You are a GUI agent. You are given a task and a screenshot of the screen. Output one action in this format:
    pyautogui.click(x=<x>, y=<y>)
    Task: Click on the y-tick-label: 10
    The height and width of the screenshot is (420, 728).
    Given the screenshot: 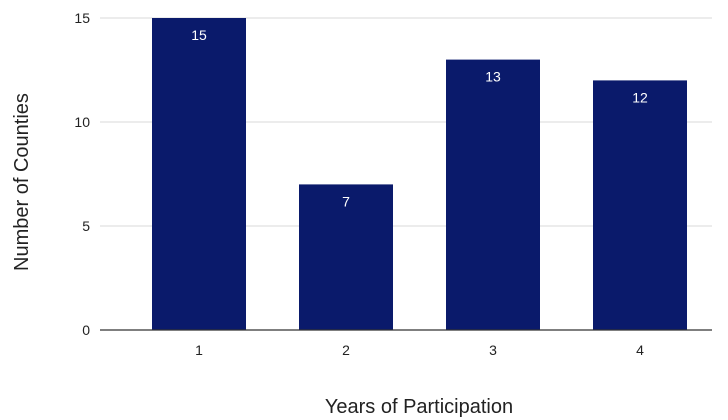 What is the action you would take?
    pyautogui.click(x=82, y=122)
    